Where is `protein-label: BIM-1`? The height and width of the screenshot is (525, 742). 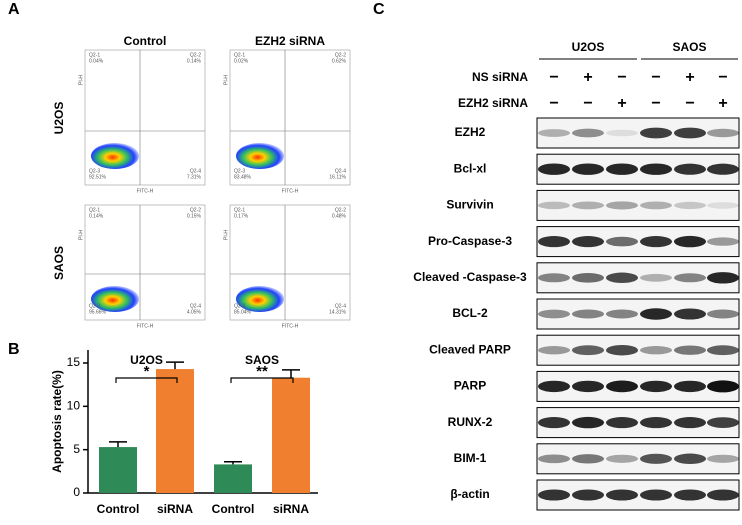
protein-label: BIM-1 is located at coordinates (470, 458).